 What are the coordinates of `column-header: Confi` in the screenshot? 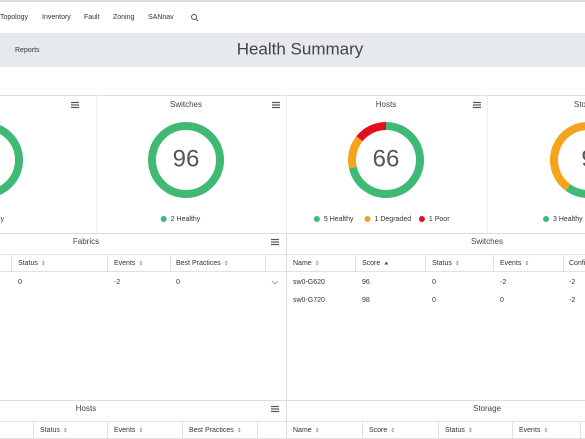 It's located at (577, 263).